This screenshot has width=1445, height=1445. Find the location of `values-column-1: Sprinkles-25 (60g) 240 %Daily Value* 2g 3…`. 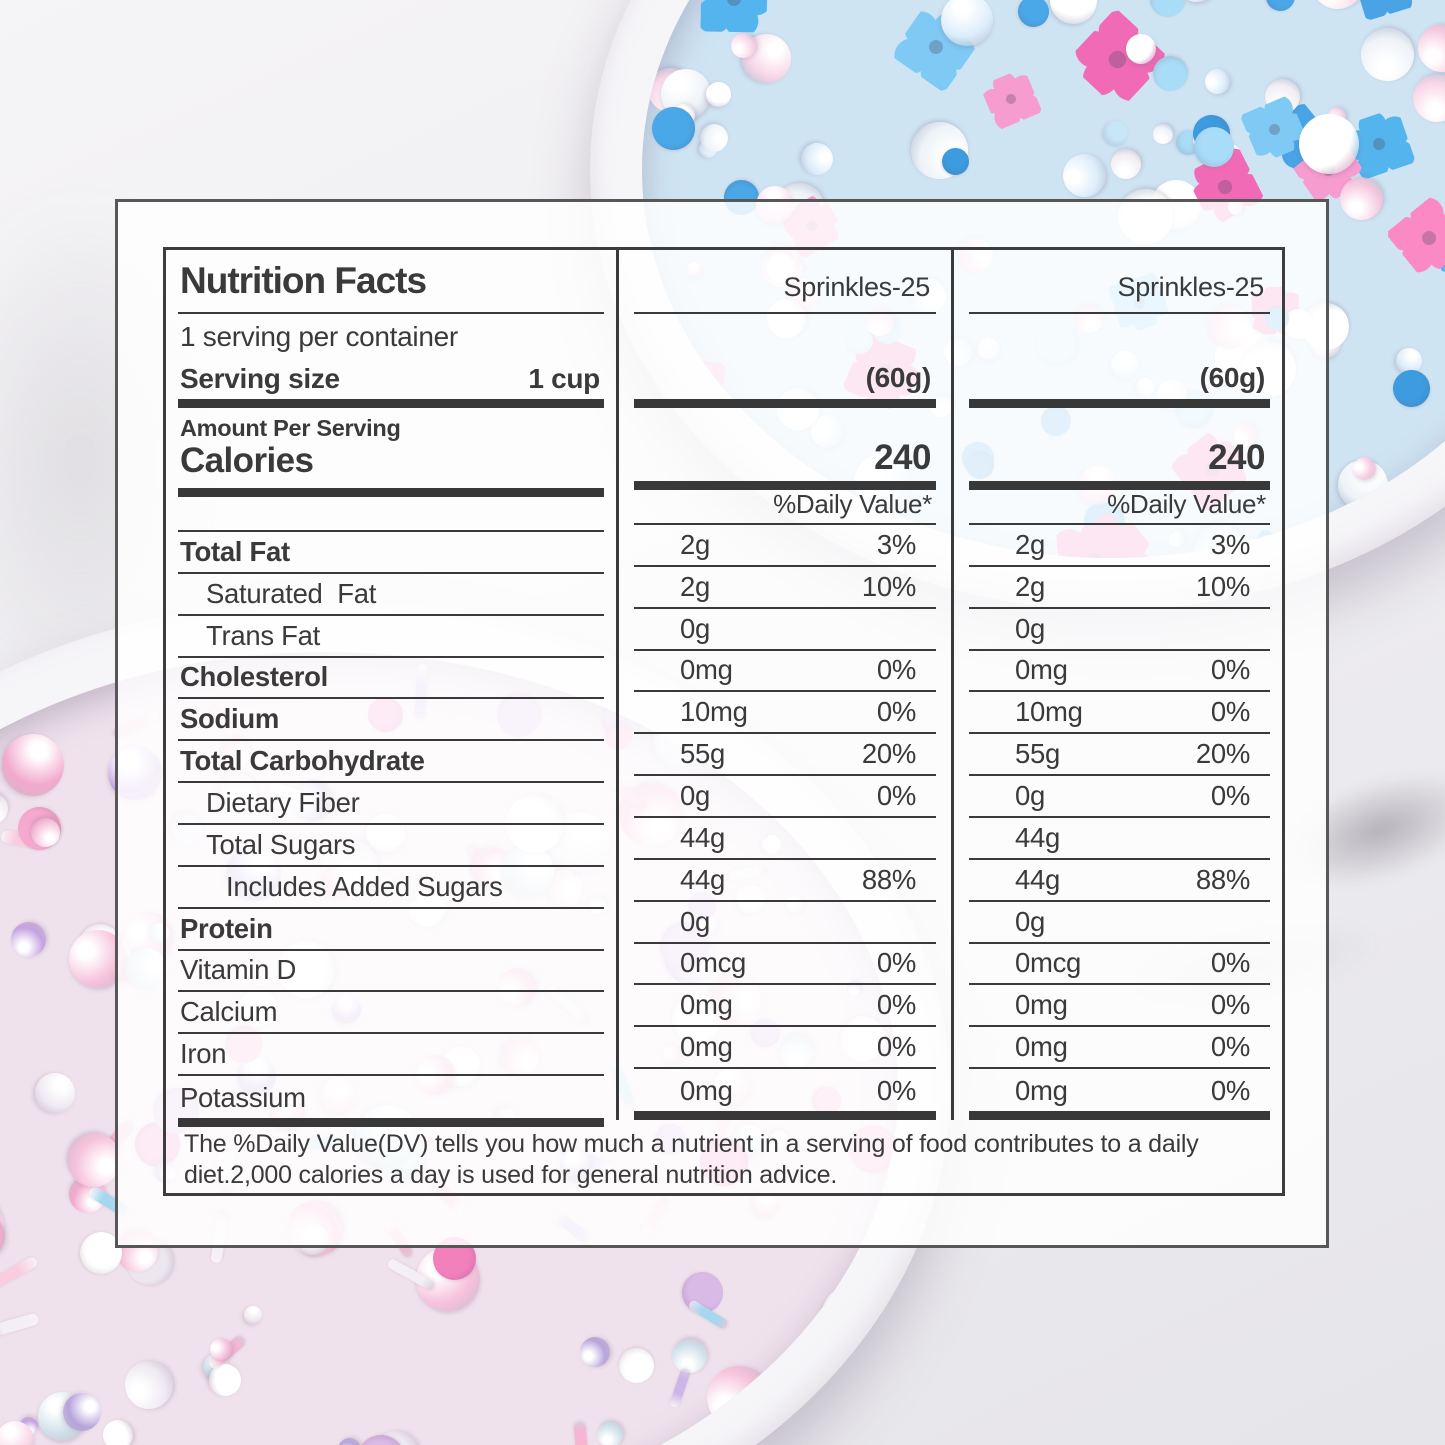

values-column-1: Sprinkles-25 (60g) 240 %Daily Value* 2g 3… is located at coordinates (785, 685).